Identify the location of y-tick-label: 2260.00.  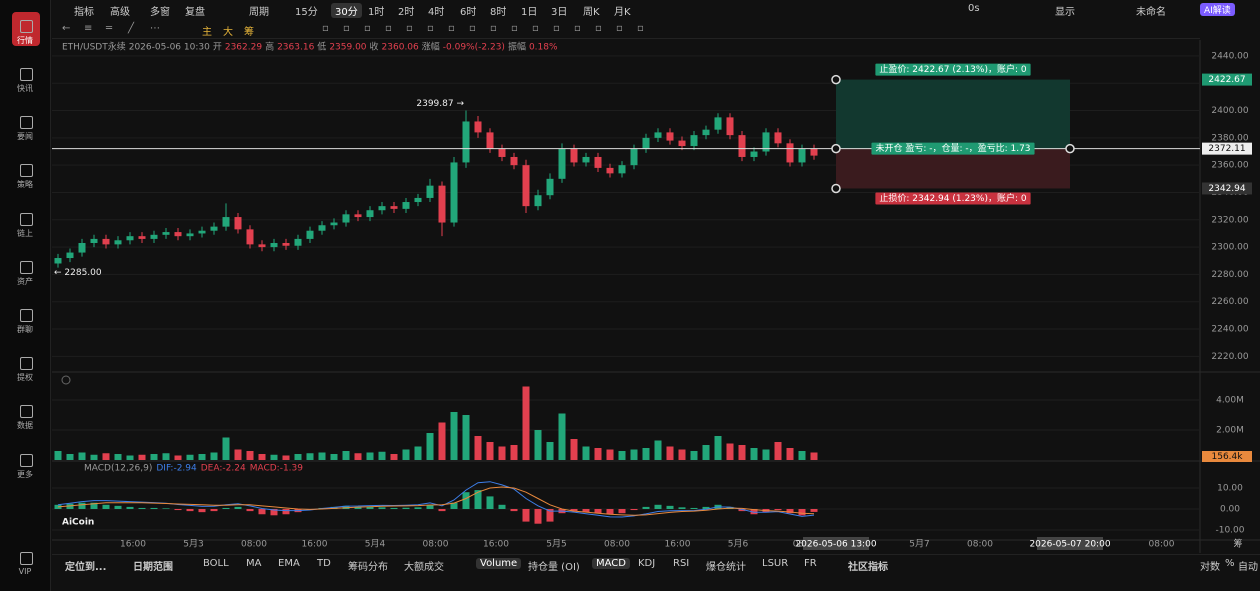
(1229, 302).